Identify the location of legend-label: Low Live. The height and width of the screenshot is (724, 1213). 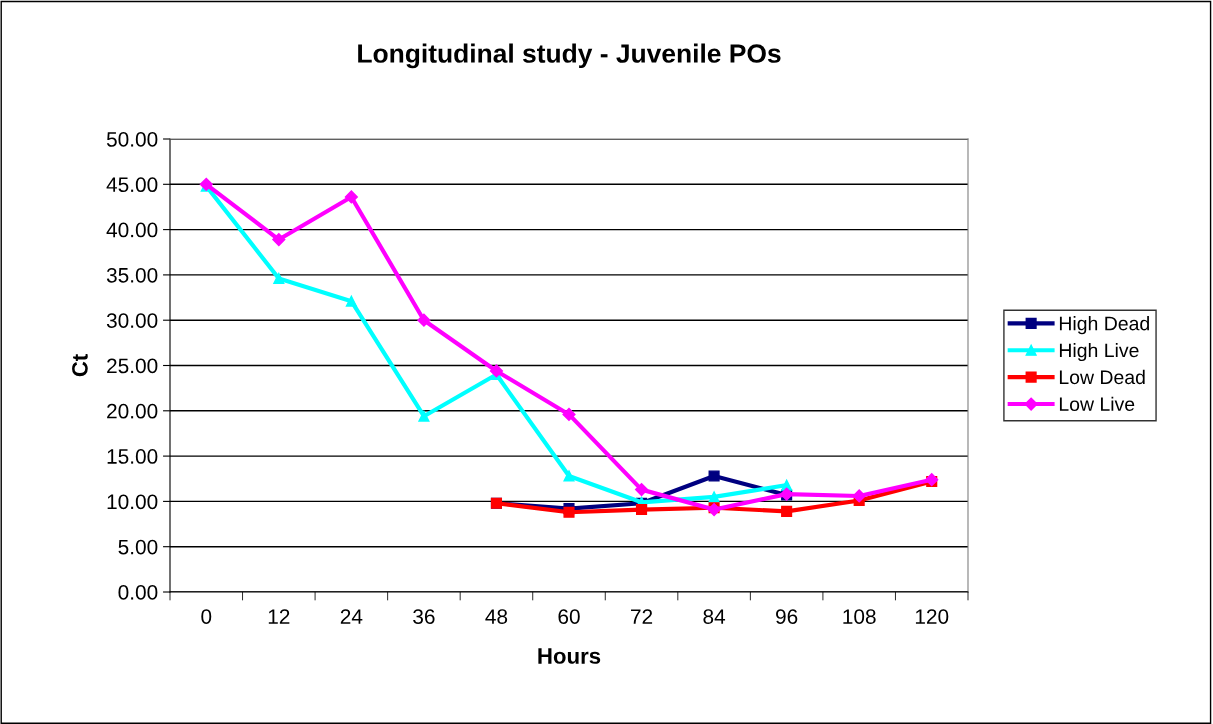
(1097, 404).